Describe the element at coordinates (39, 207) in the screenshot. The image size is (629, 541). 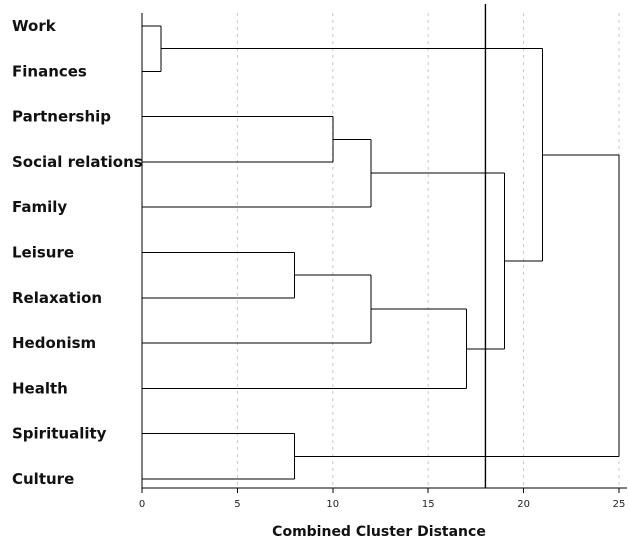
I see `leaf-label-family: Family` at that location.